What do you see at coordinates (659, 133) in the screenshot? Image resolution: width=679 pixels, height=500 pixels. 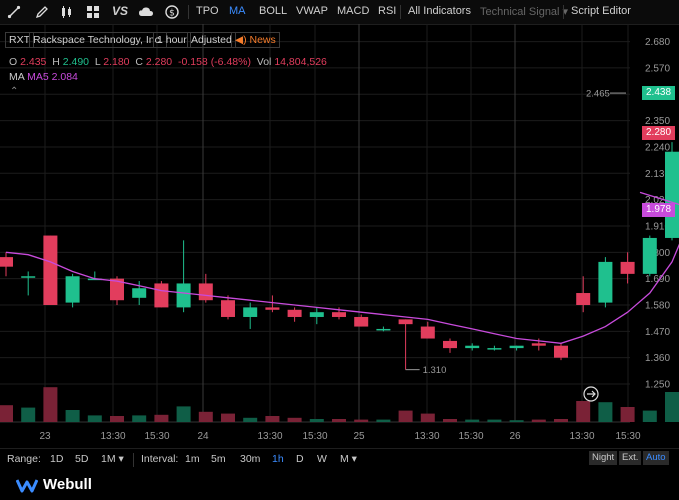 I see `current-price-tag: 2.280` at bounding box center [659, 133].